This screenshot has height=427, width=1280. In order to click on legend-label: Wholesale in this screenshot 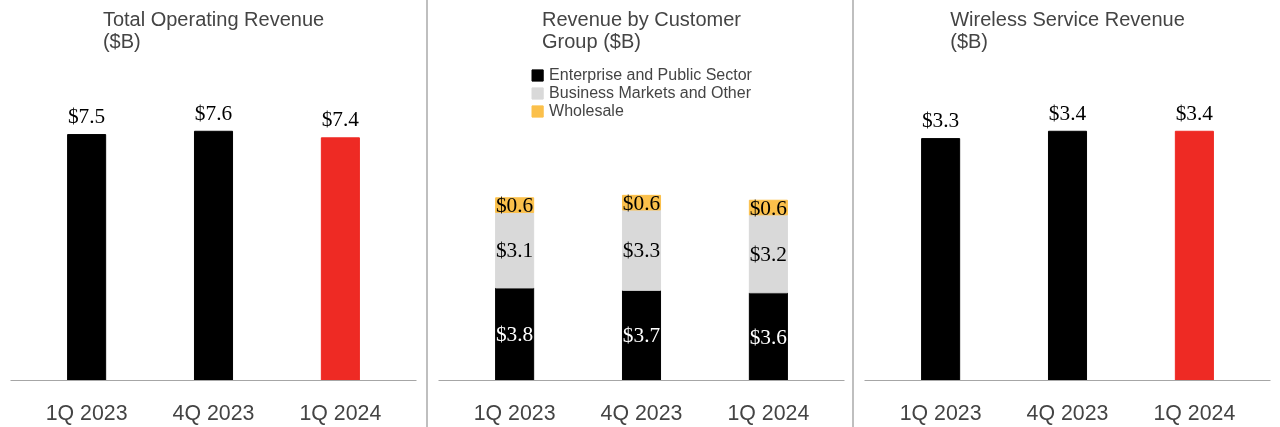, I will do `click(586, 111)`.